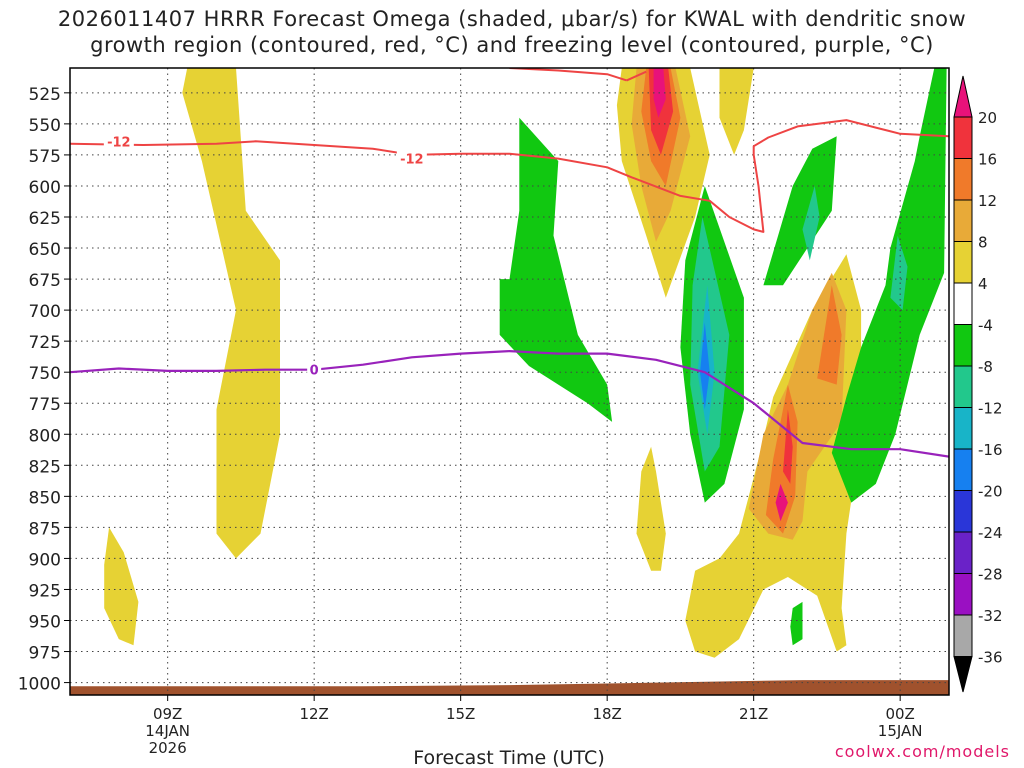 The height and width of the screenshot is (768, 1024). I want to click on x-tick-year: 2026, so click(168, 748).